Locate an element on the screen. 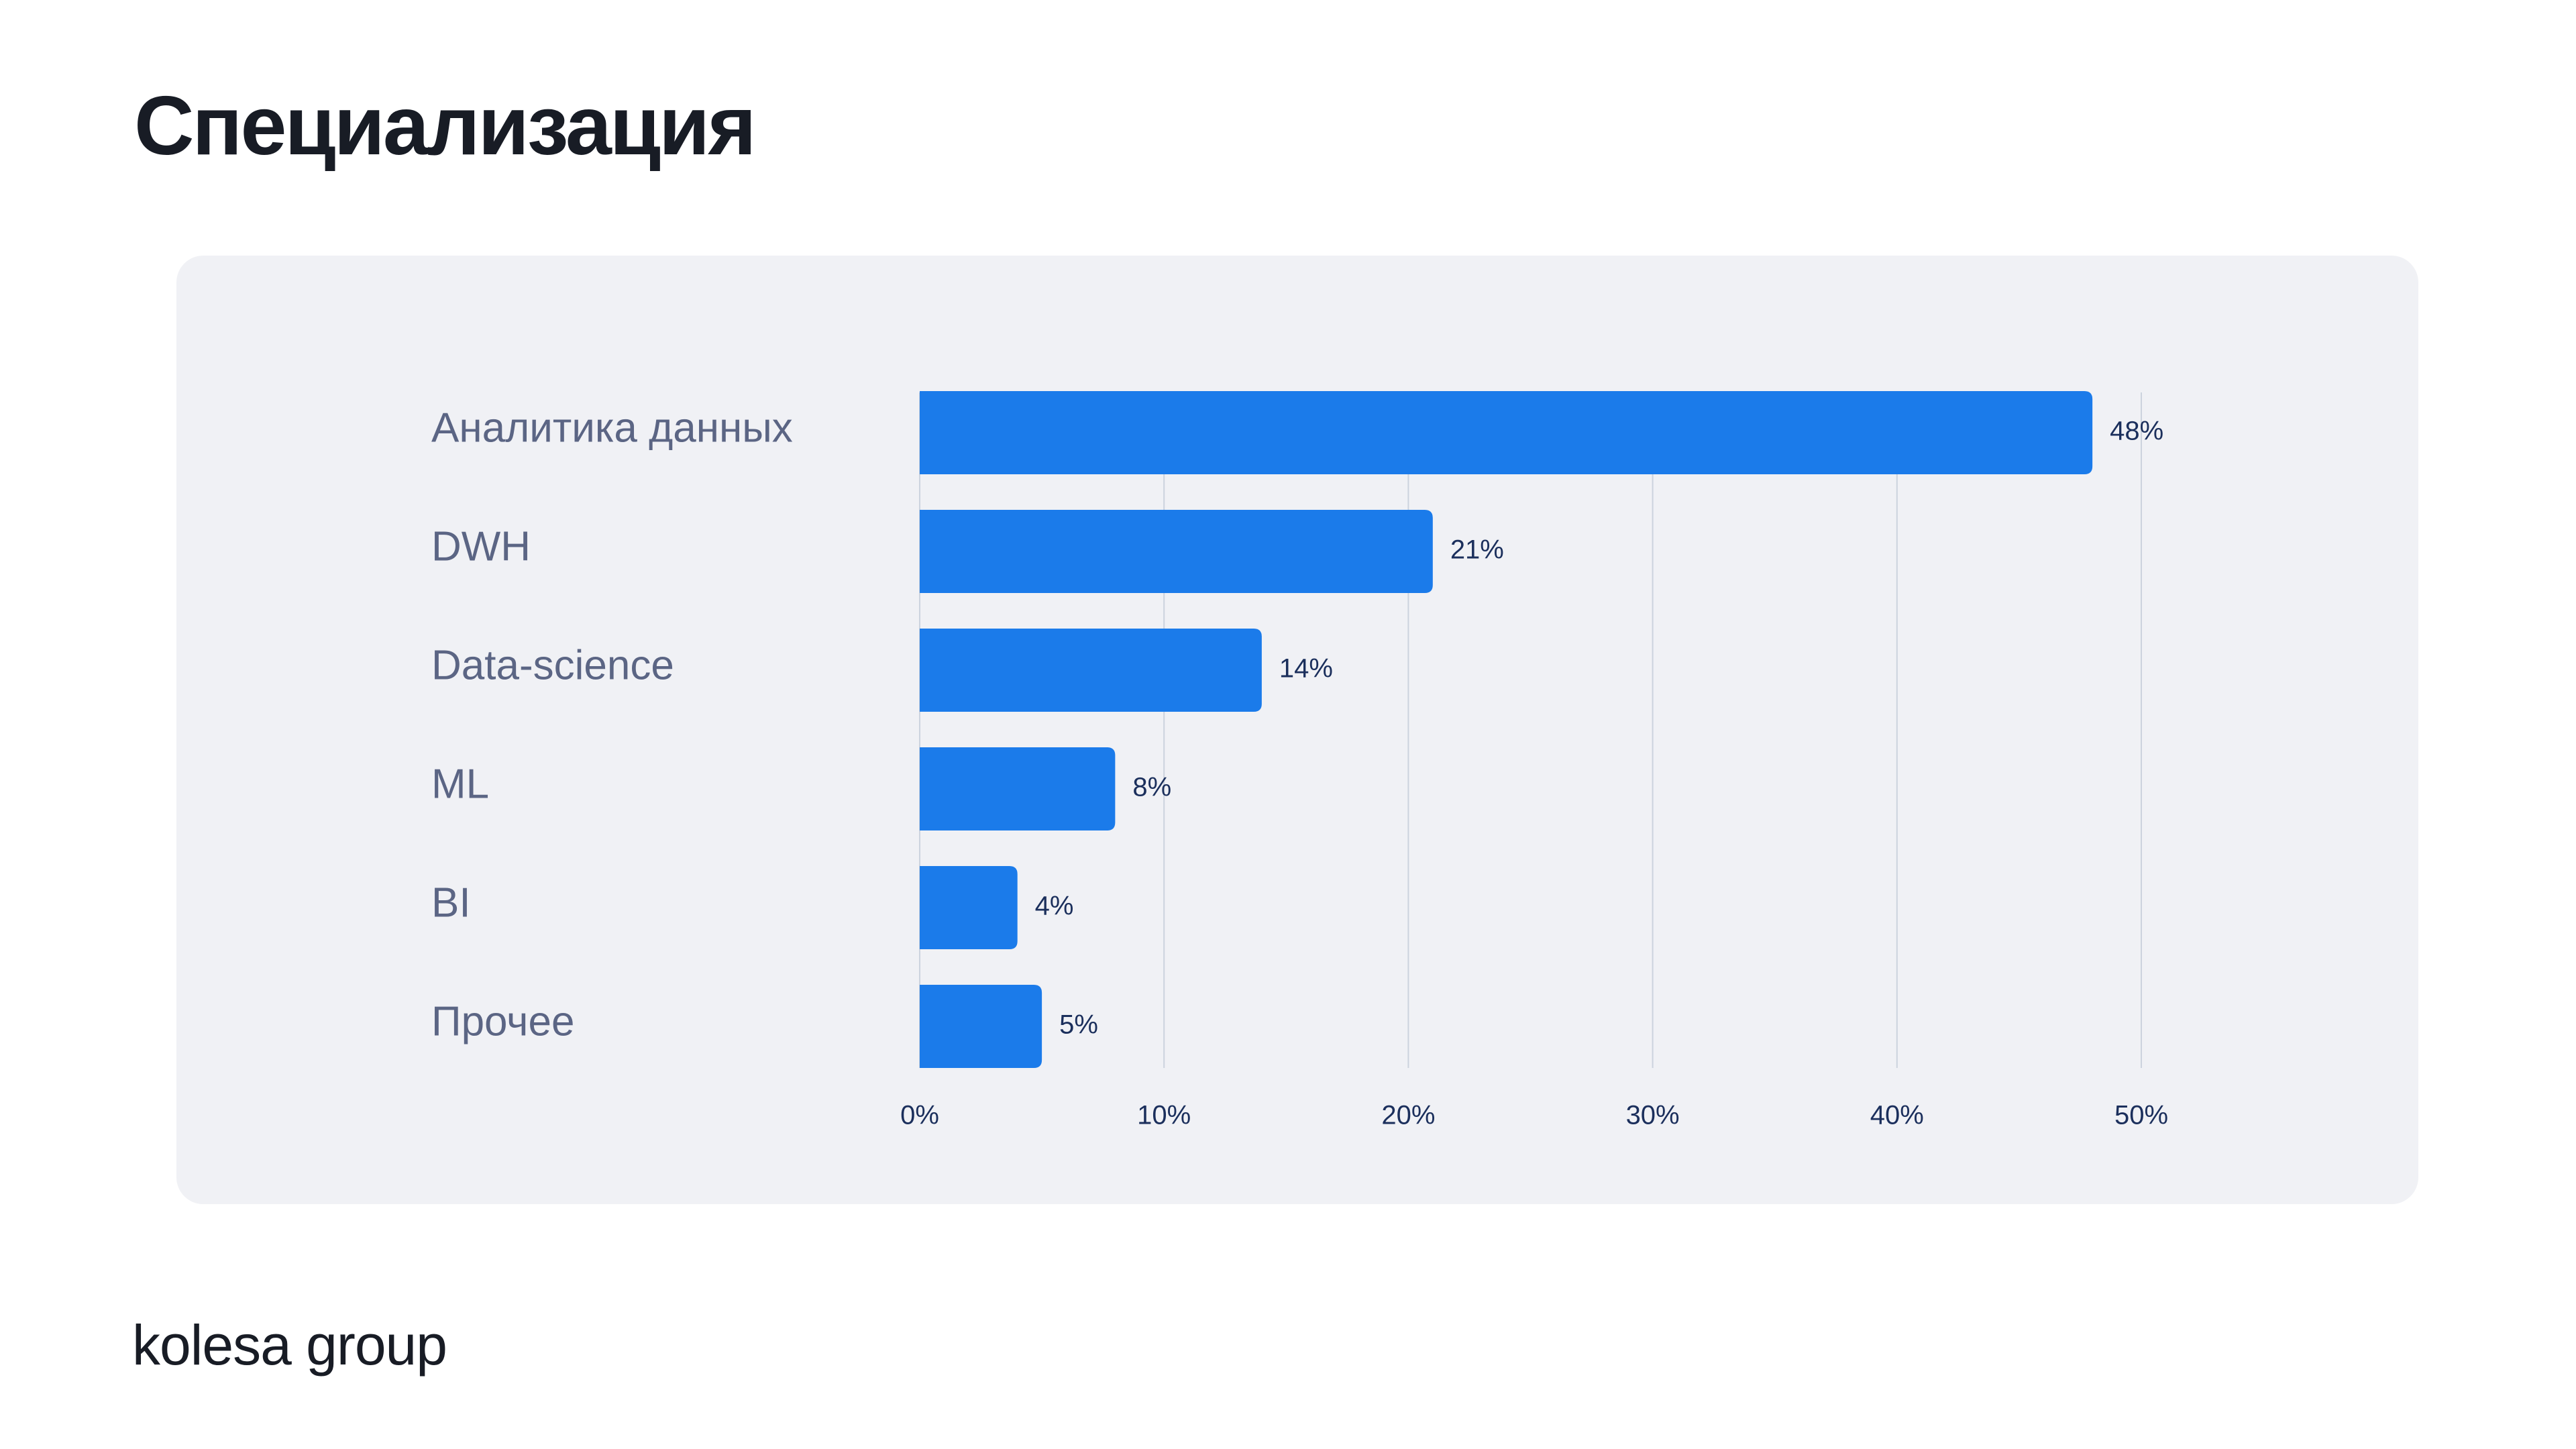 Image resolution: width=2576 pixels, height=1449 pixels. x-tick-label: 30% is located at coordinates (1653, 1115).